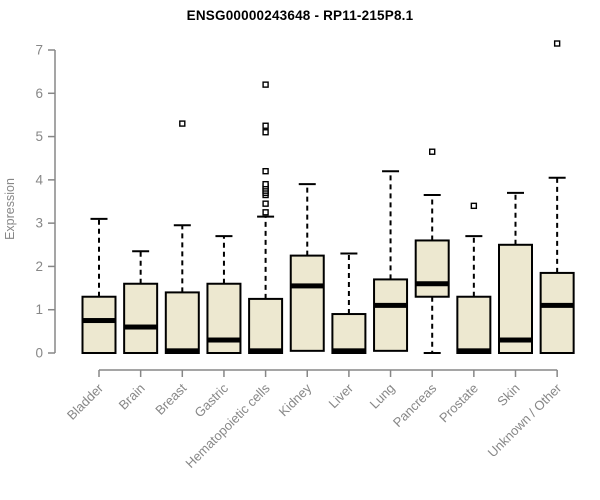 The height and width of the screenshot is (500, 600). What do you see at coordinates (132, 397) in the screenshot?
I see `x-tick-label-brain: Brain` at bounding box center [132, 397].